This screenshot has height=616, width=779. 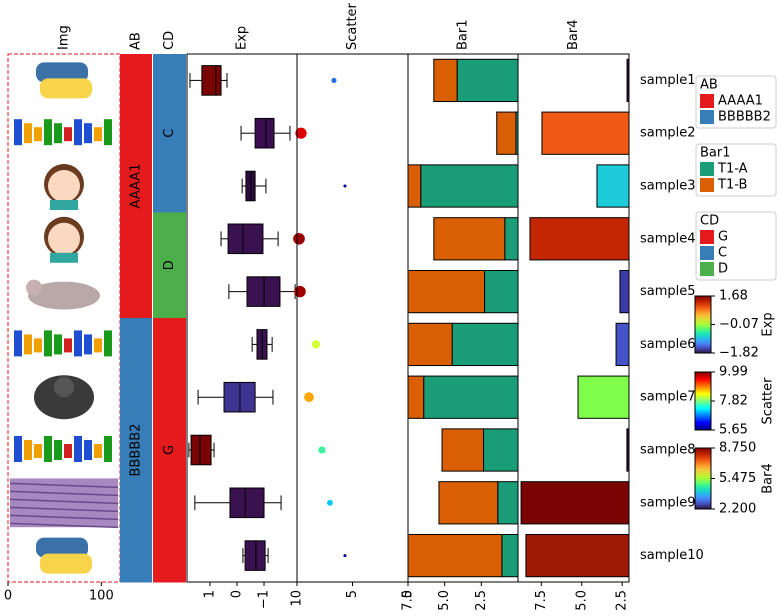 What do you see at coordinates (573, 318) in the screenshot?
I see `panel-frame` at bounding box center [573, 318].